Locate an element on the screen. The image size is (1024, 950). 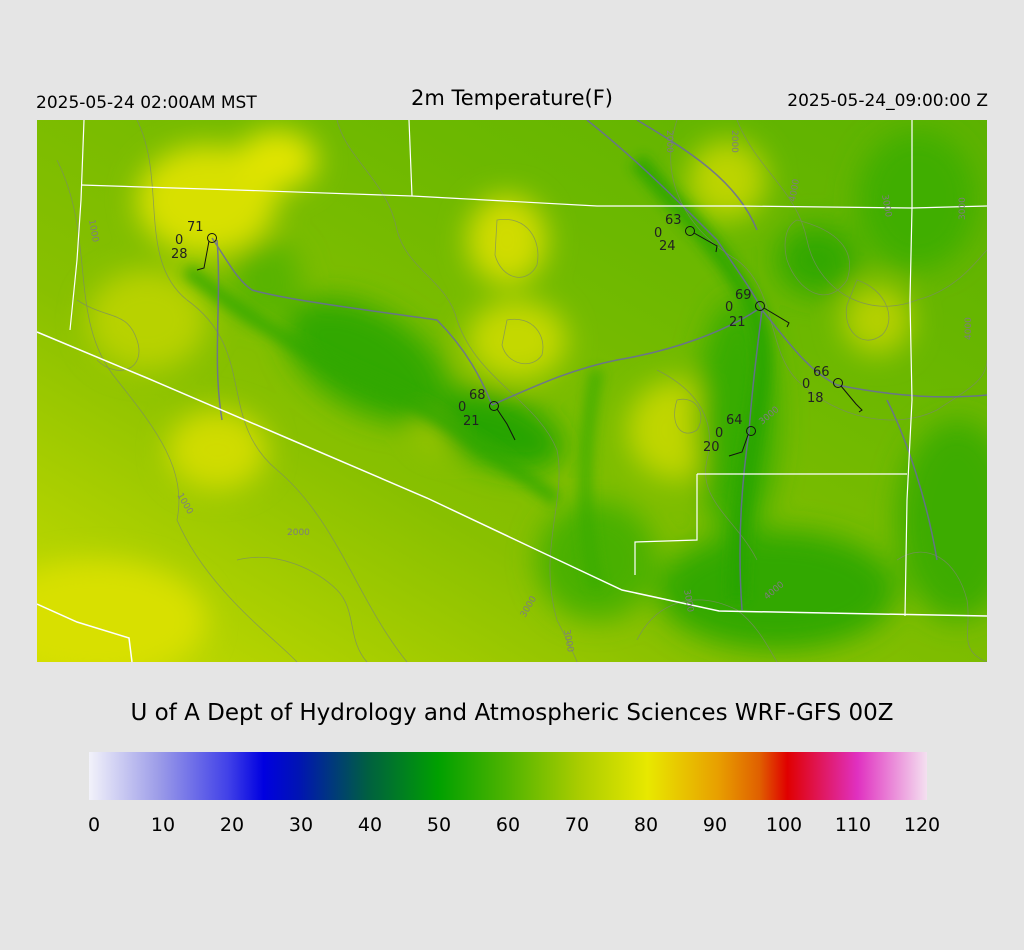
station-plot: 71 0 28 is located at coordinates (194, 245).